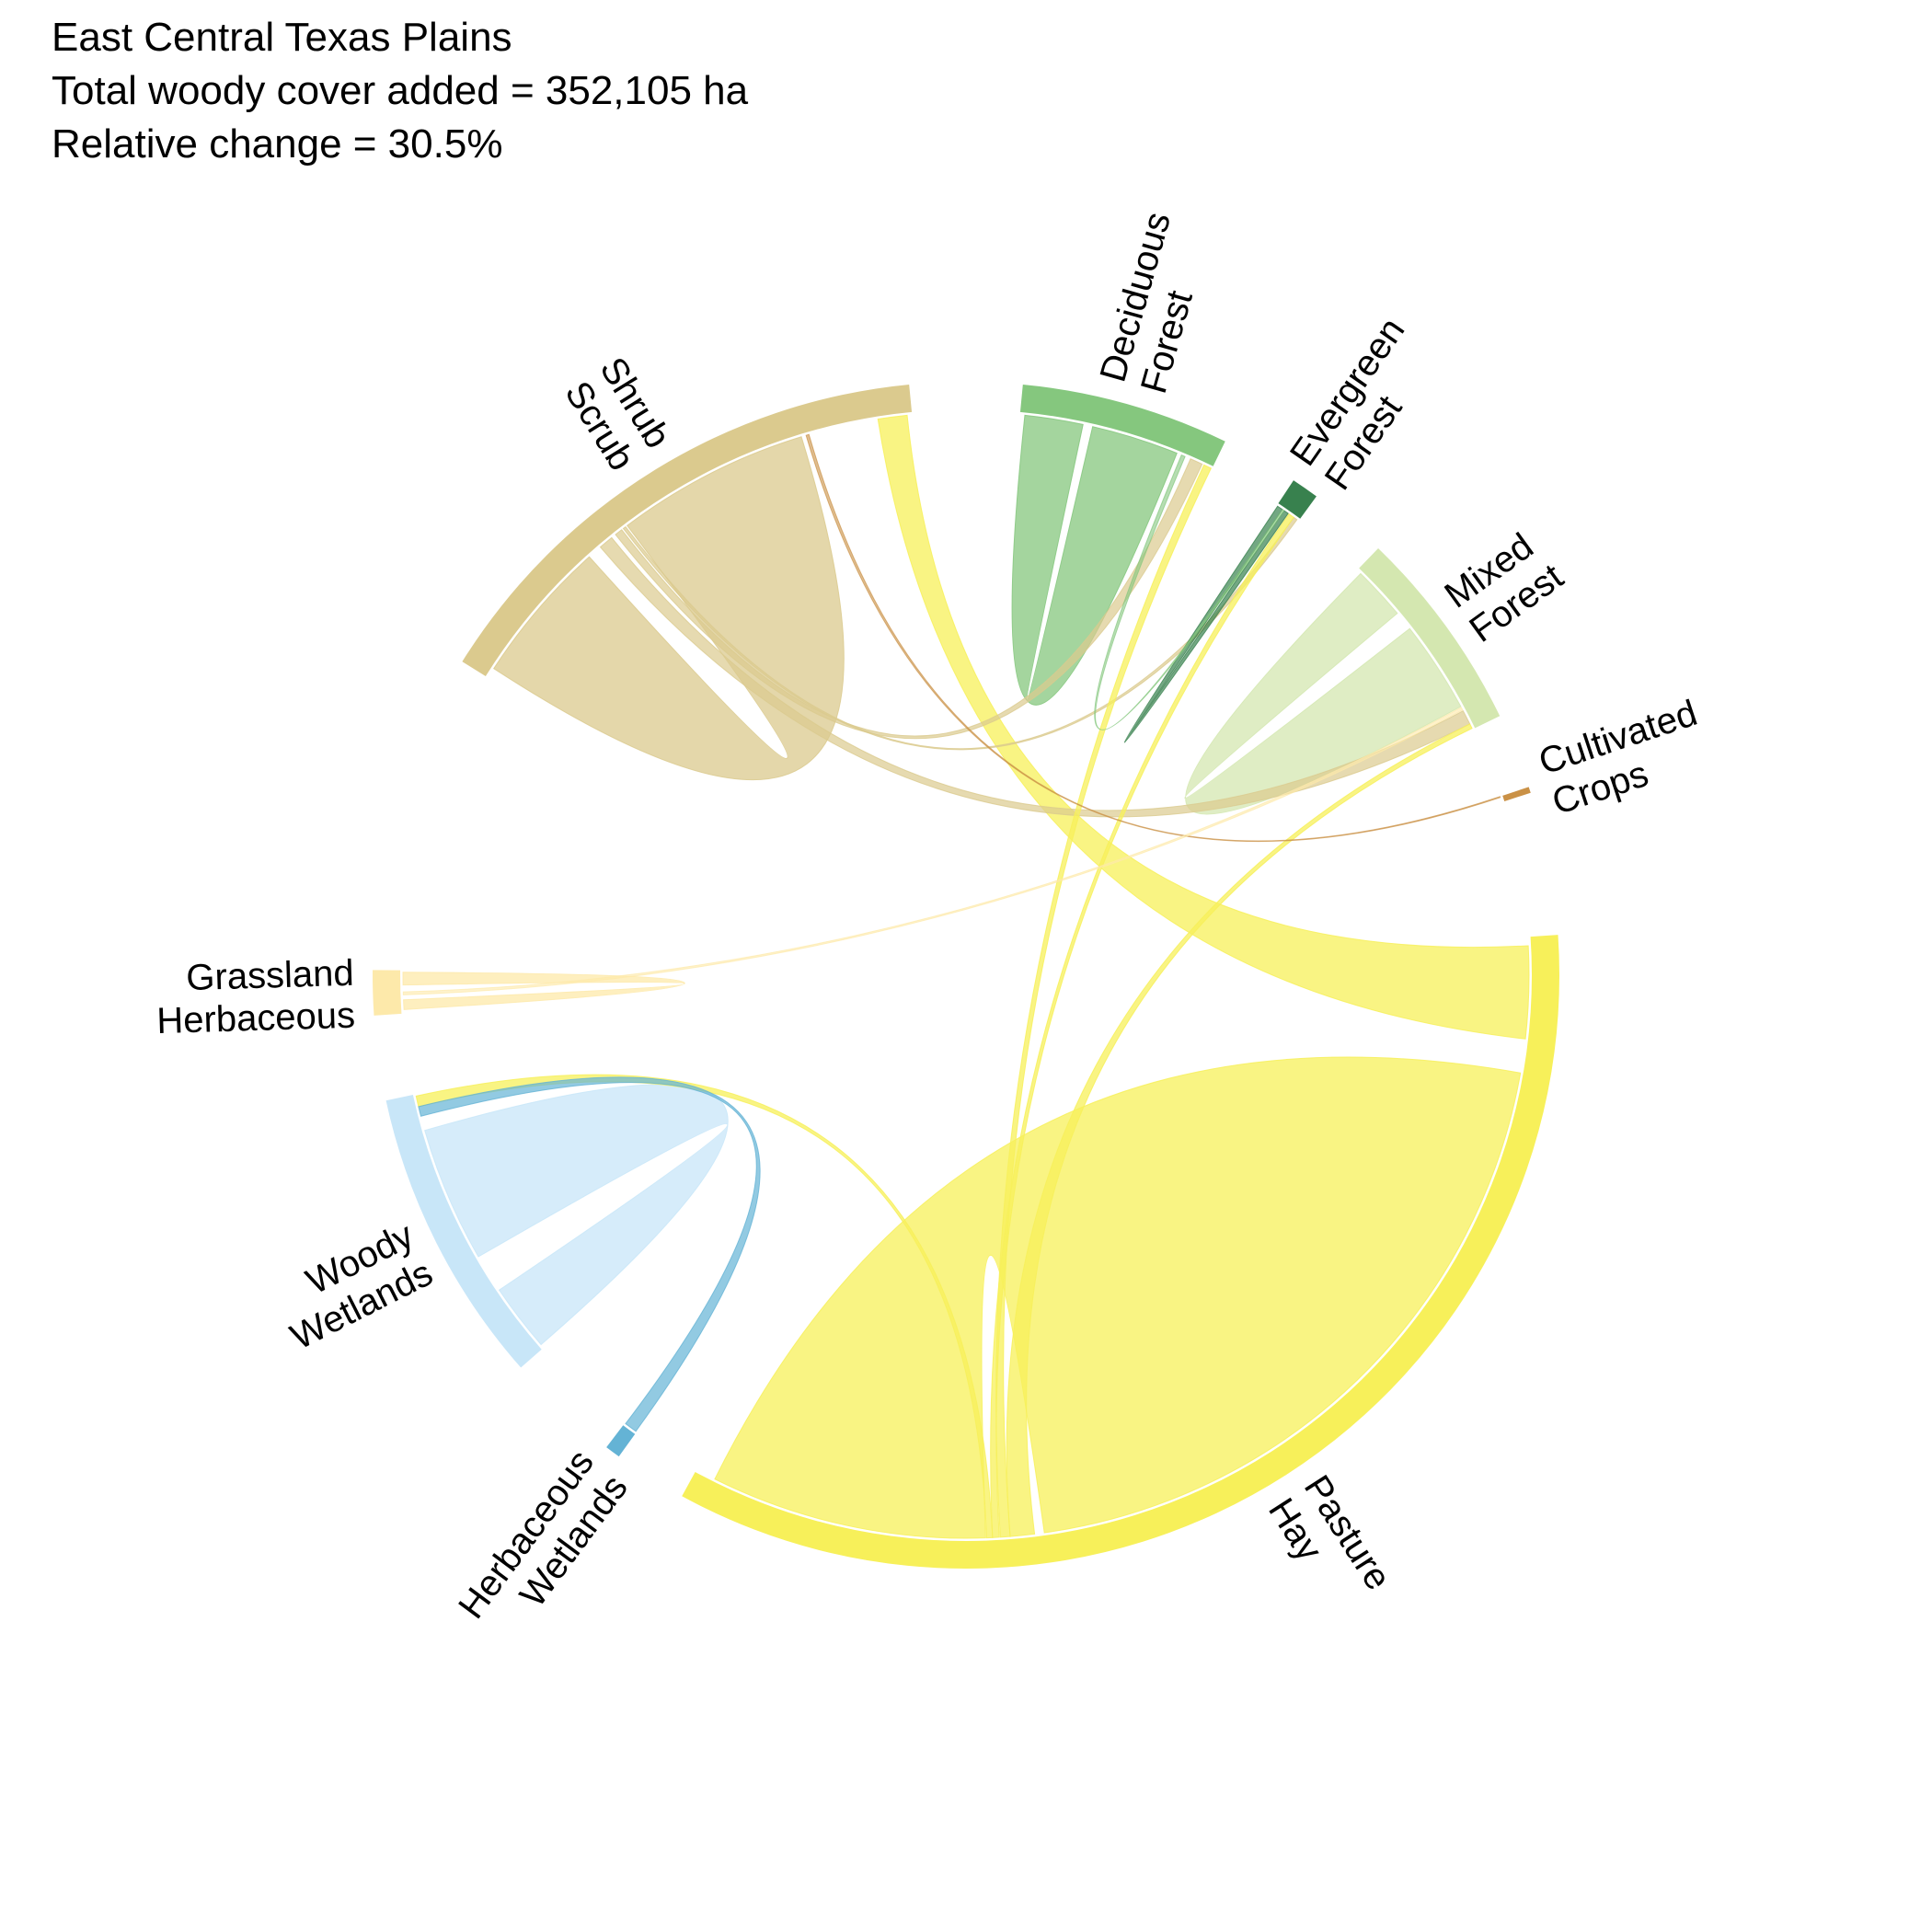  I want to click on relative-change-text: Relative change = 30.5%, so click(277, 144).